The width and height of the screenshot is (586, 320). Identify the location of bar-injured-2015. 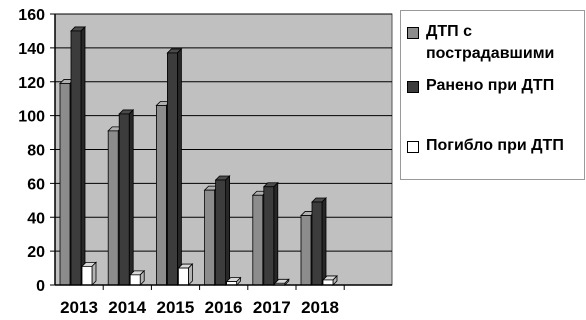
(174, 166).